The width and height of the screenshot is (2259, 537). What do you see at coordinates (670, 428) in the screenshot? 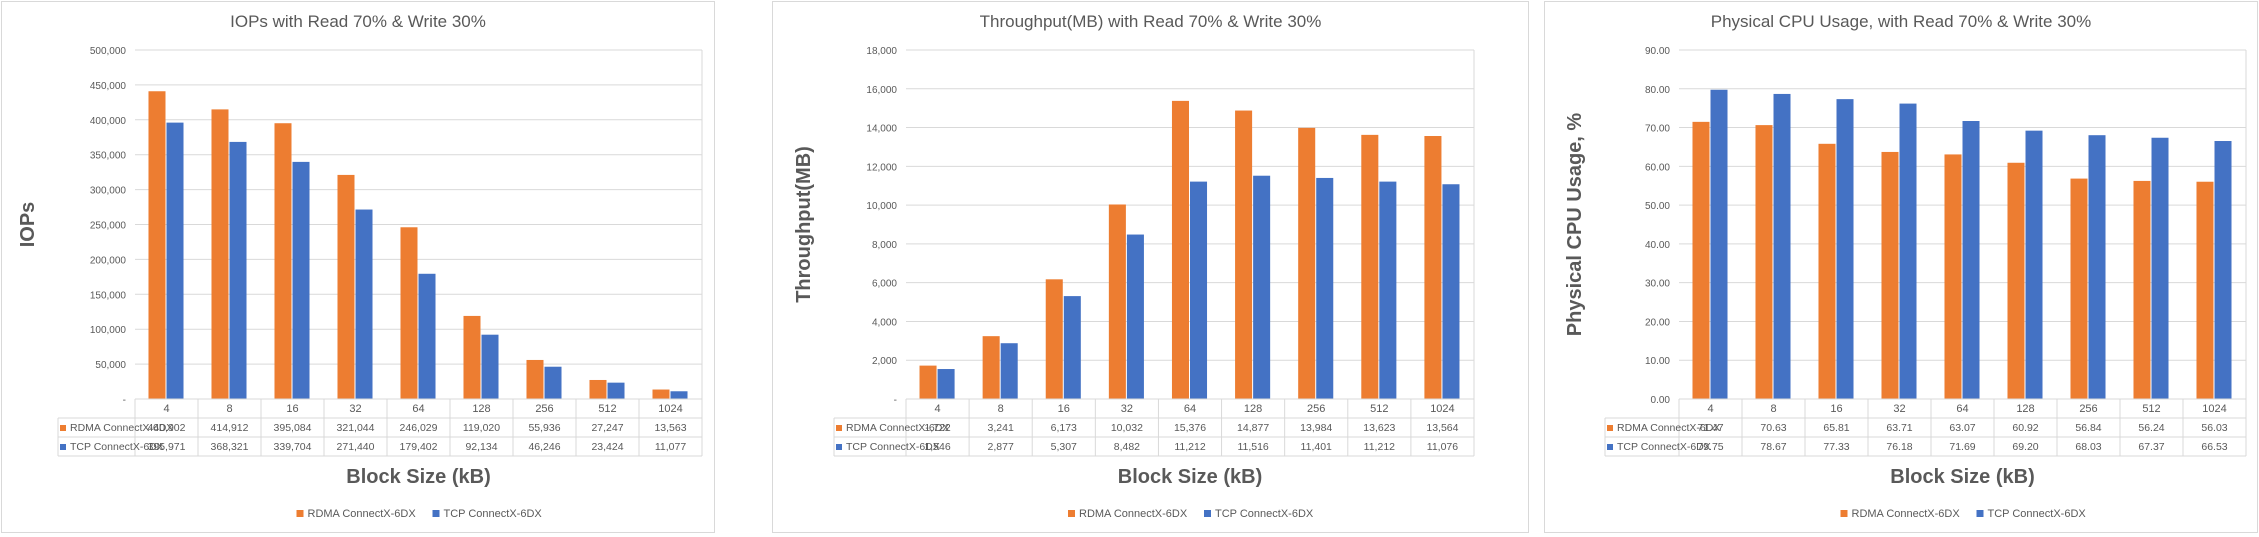
I see `data-label: 13,563` at bounding box center [670, 428].